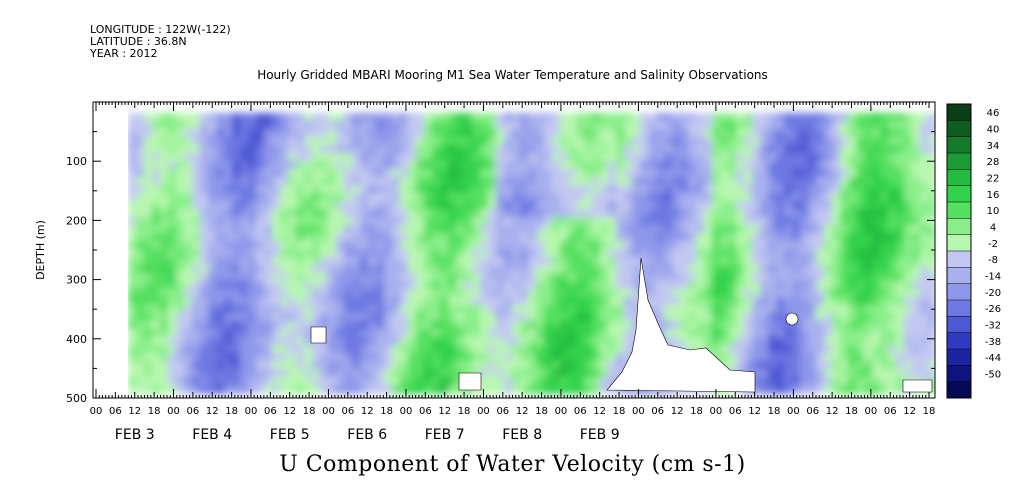  I want to click on x-hour-label: 12, so click(599, 411).